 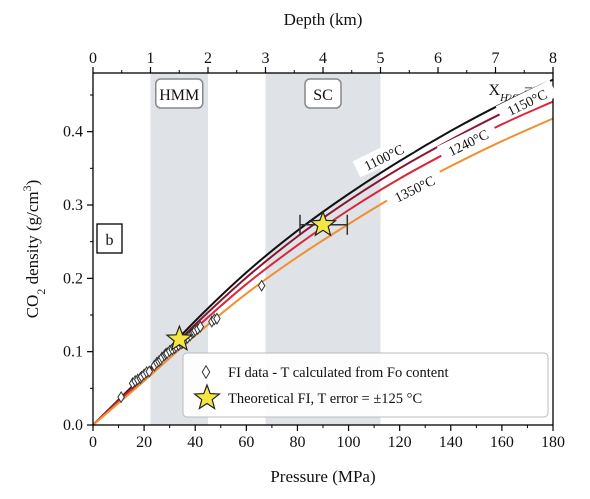 What do you see at coordinates (323, 58) in the screenshot?
I see `top-tick-label: 4` at bounding box center [323, 58].